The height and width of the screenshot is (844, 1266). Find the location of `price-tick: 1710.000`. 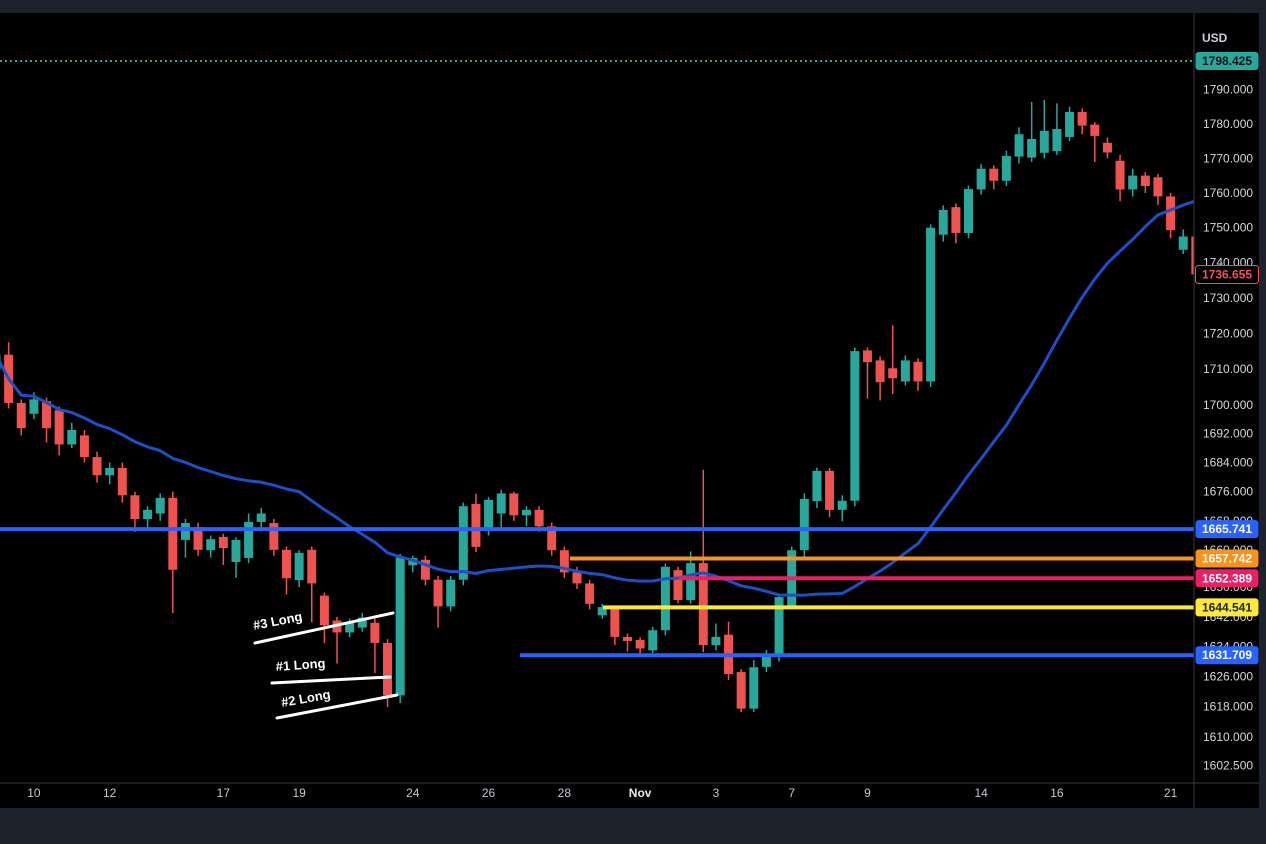

price-tick: 1710.000 is located at coordinates (1228, 369).